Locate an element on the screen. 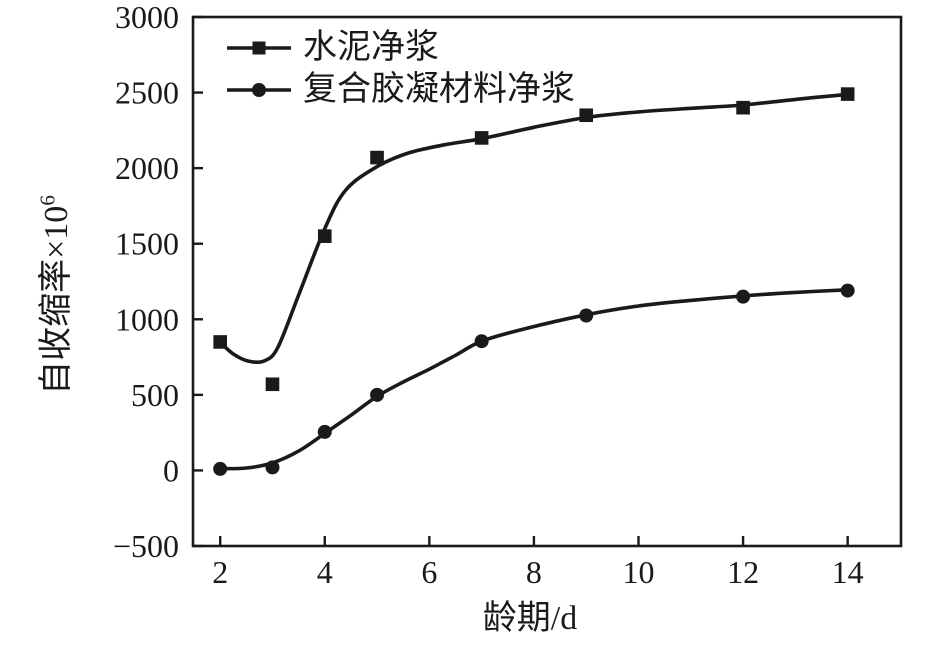  x-tick-label: 4 is located at coordinates (325, 572).